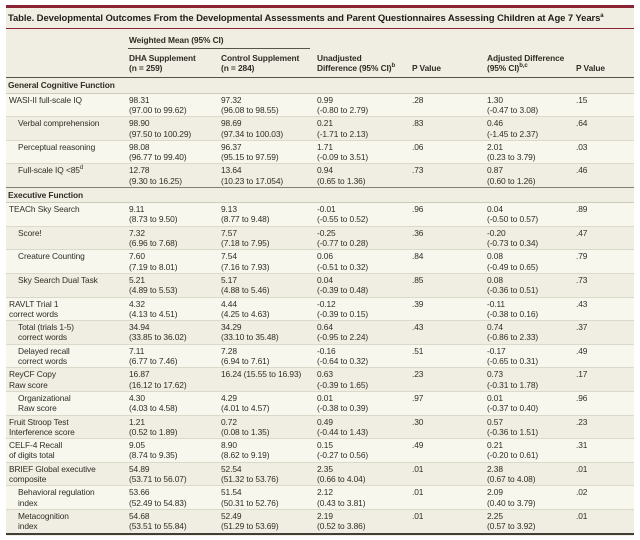 The width and height of the screenshot is (640, 540). Describe the element at coordinates (245, 214) in the screenshot. I see `cell-control-mean: 9.13 (8.77 to 9.48)` at that location.